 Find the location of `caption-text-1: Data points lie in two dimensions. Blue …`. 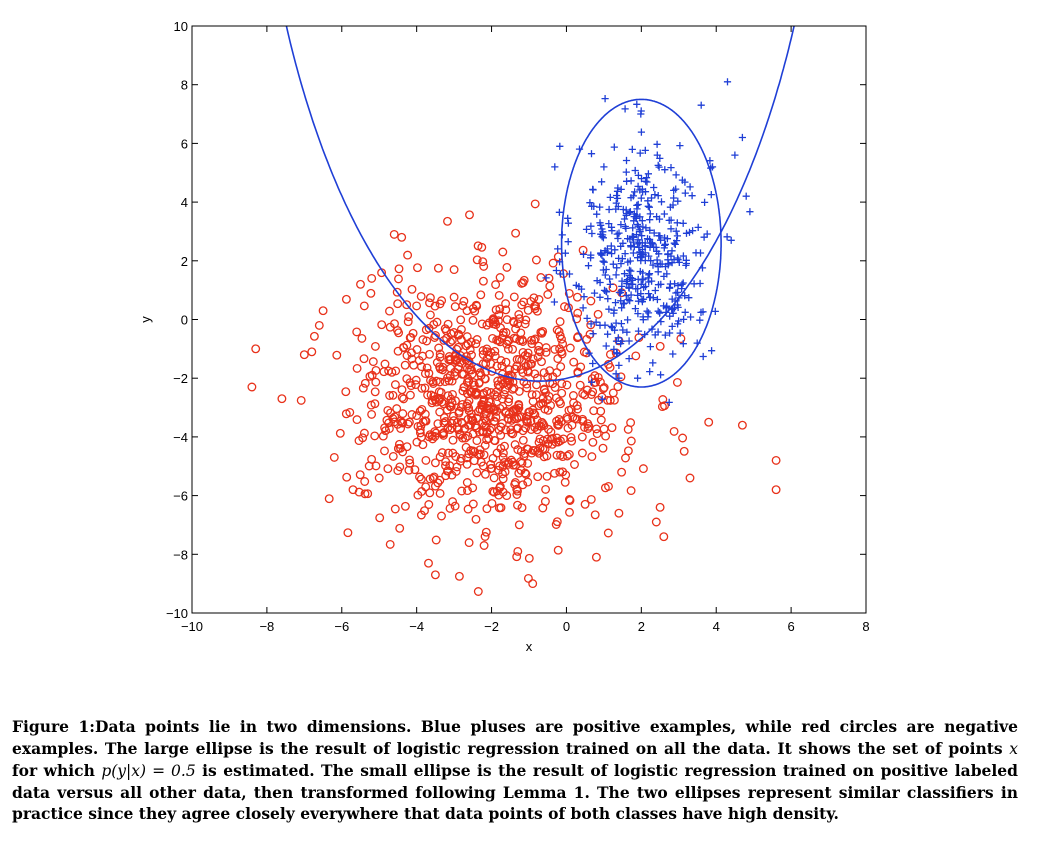

caption-text-1: Data points lie in two dimensions. Blue … is located at coordinates (515, 737).